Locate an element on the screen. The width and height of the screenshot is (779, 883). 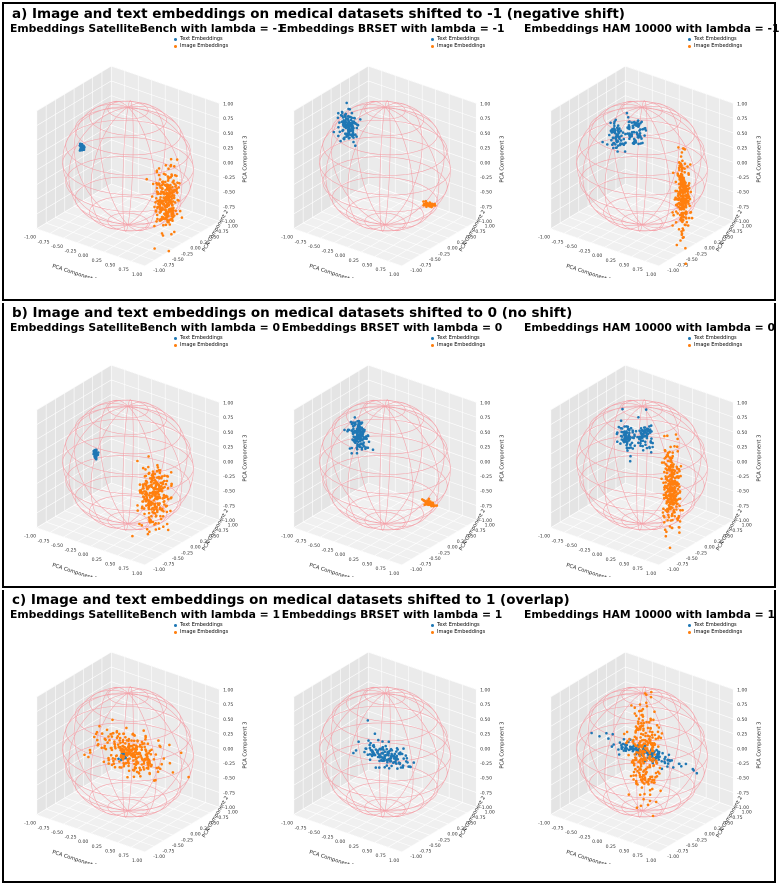
y-tick-label: 1.00 is located at coordinates (490, 226).